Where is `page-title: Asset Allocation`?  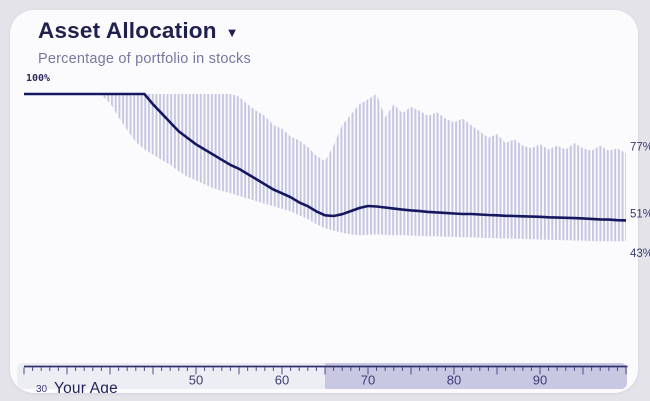 page-title: Asset Allocation is located at coordinates (127, 30).